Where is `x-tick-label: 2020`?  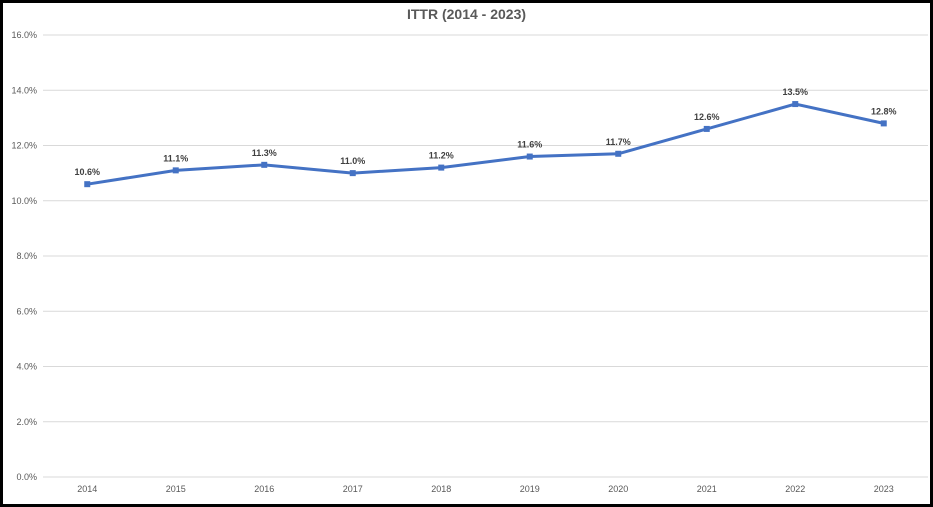 x-tick-label: 2020 is located at coordinates (618, 489).